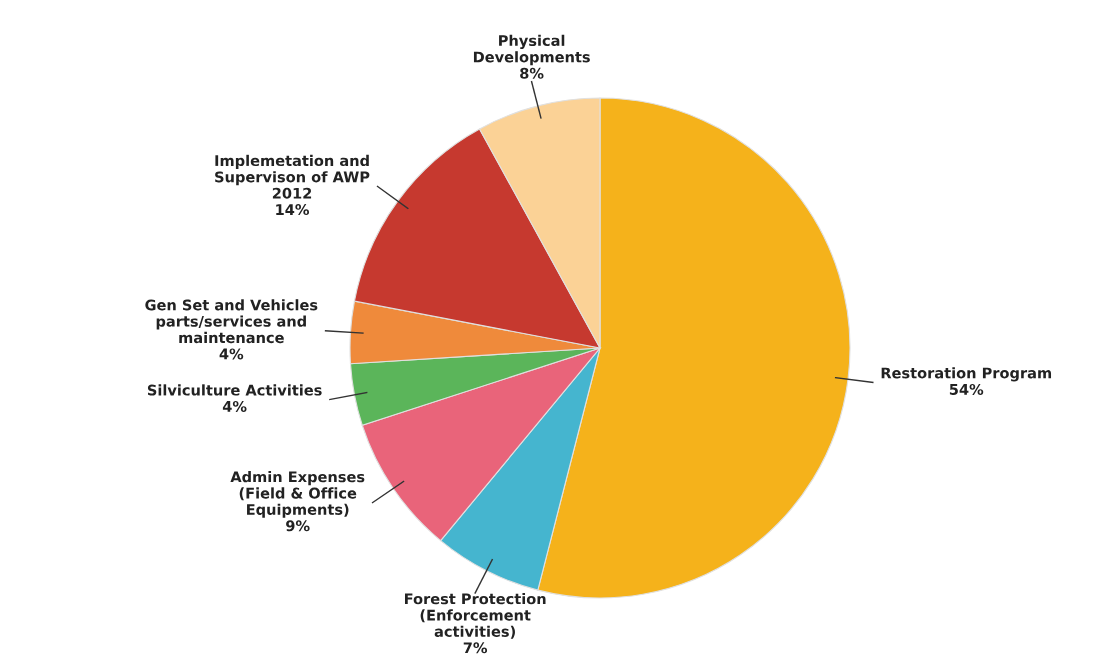  I want to click on data-label: 9%, so click(298, 526).